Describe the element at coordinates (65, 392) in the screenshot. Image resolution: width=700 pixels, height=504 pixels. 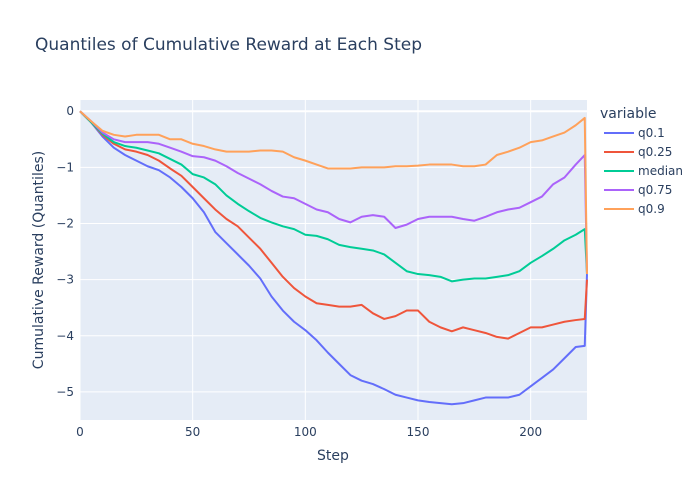
I see `y-tick-label: −5` at that location.